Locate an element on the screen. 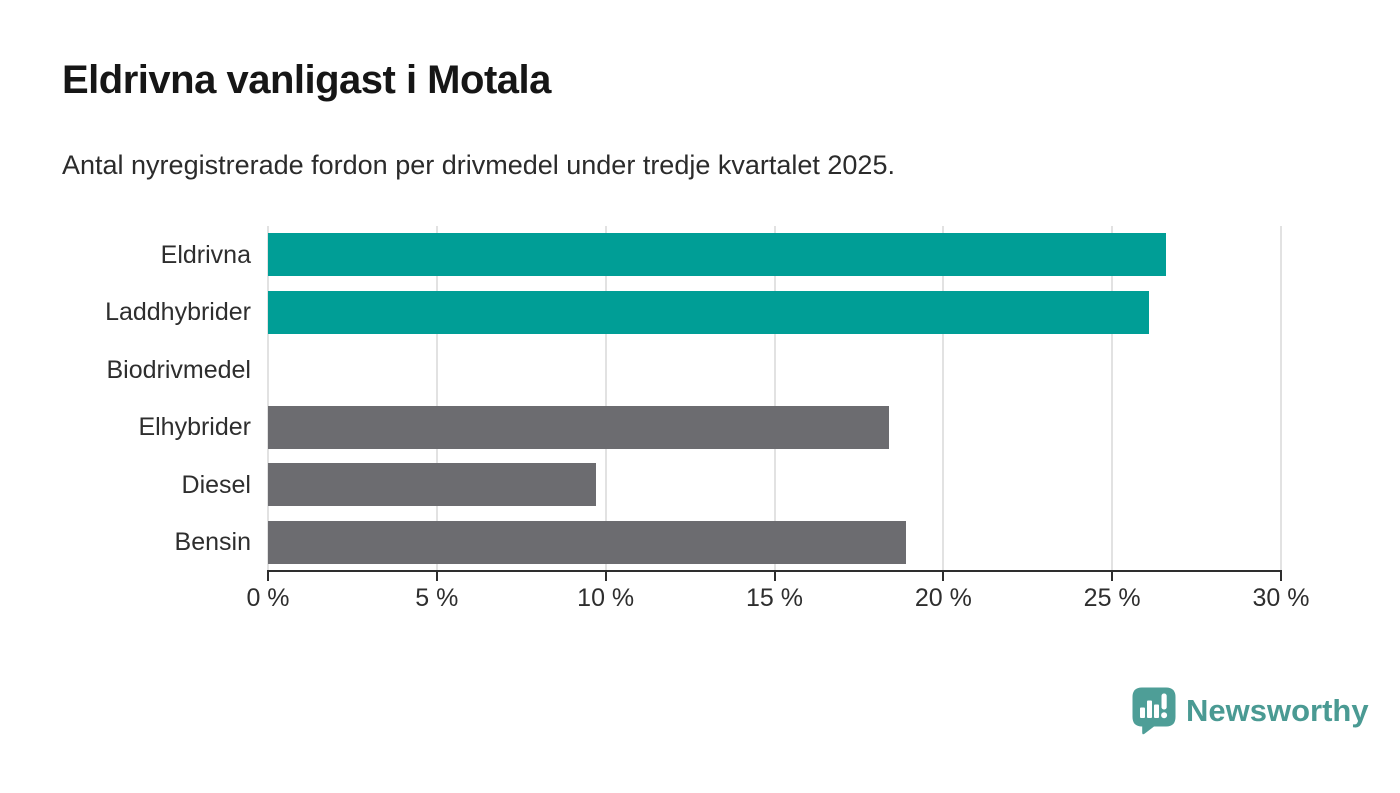  x-axis-line is located at coordinates (774, 571).